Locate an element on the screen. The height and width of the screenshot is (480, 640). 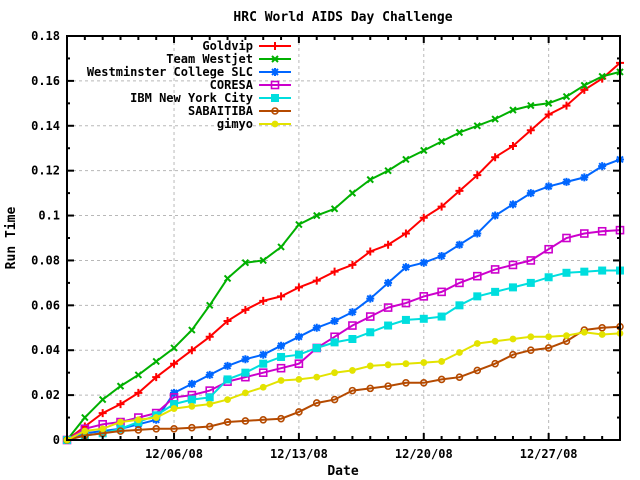
legend-label: Team Westjet is located at coordinates (209, 59).